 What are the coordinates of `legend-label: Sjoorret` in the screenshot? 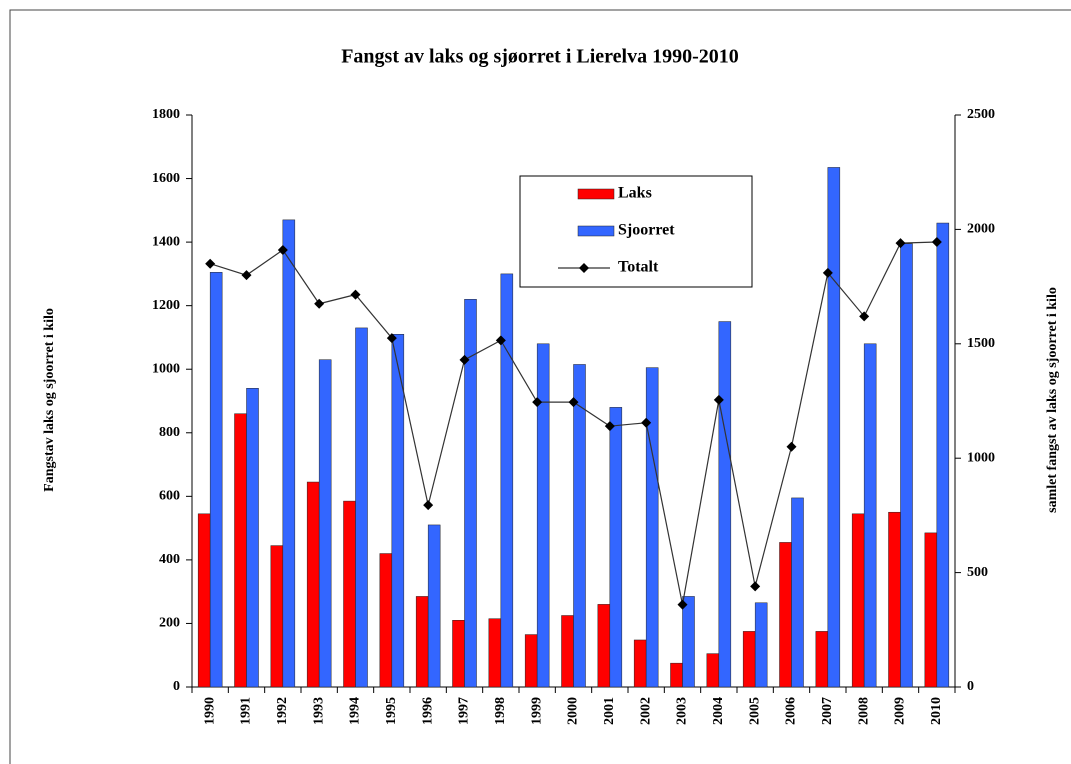 It's located at (646, 230).